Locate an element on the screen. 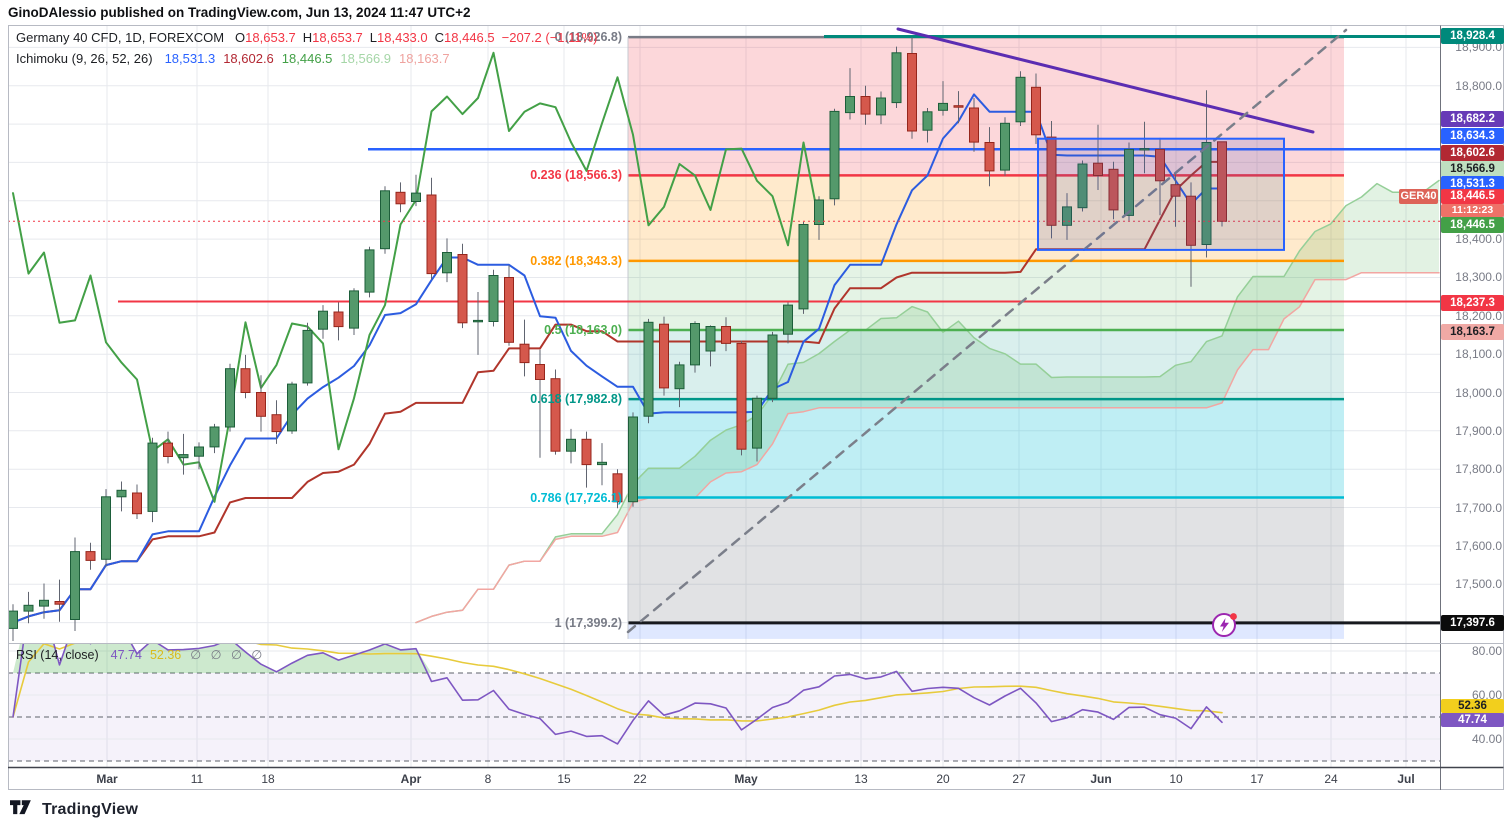 Image resolution: width=1509 pixels, height=830 pixels. symbol-title: Germany 40 CFD, 1D, FOREXCOM is located at coordinates (120, 37).